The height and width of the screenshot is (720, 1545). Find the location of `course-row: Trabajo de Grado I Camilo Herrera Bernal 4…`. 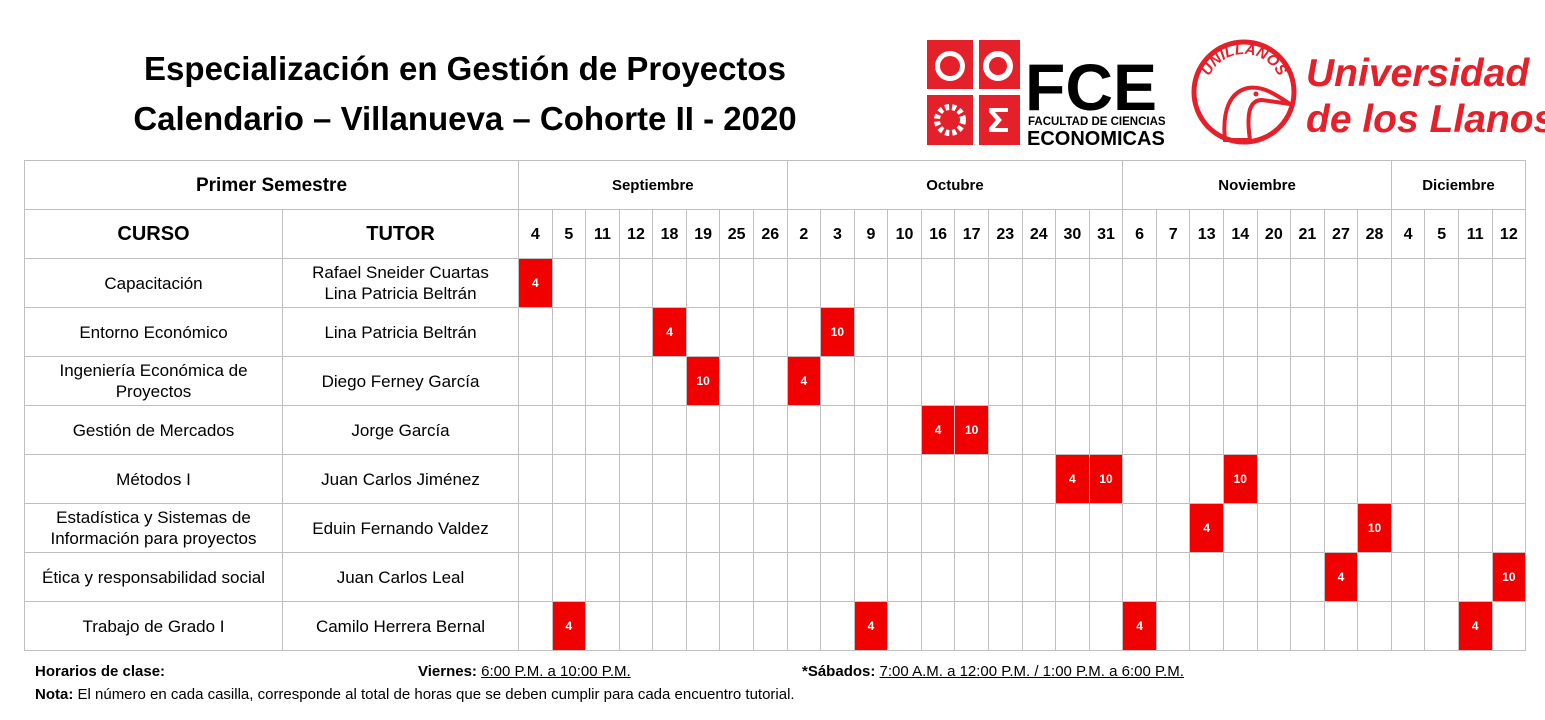

course-row: Trabajo de Grado I Camilo Herrera Bernal 4… is located at coordinates (775, 626).